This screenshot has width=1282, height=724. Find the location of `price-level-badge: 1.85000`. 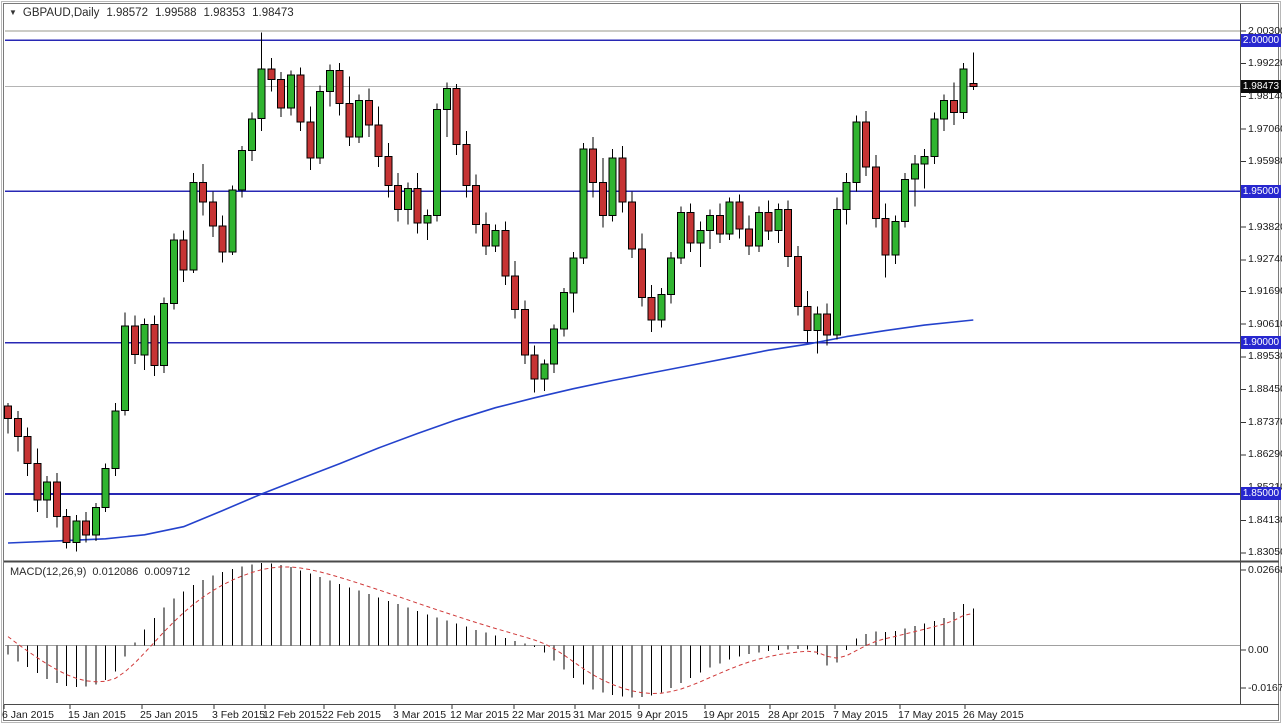

price-level-badge: 1.85000 is located at coordinates (1261, 494).